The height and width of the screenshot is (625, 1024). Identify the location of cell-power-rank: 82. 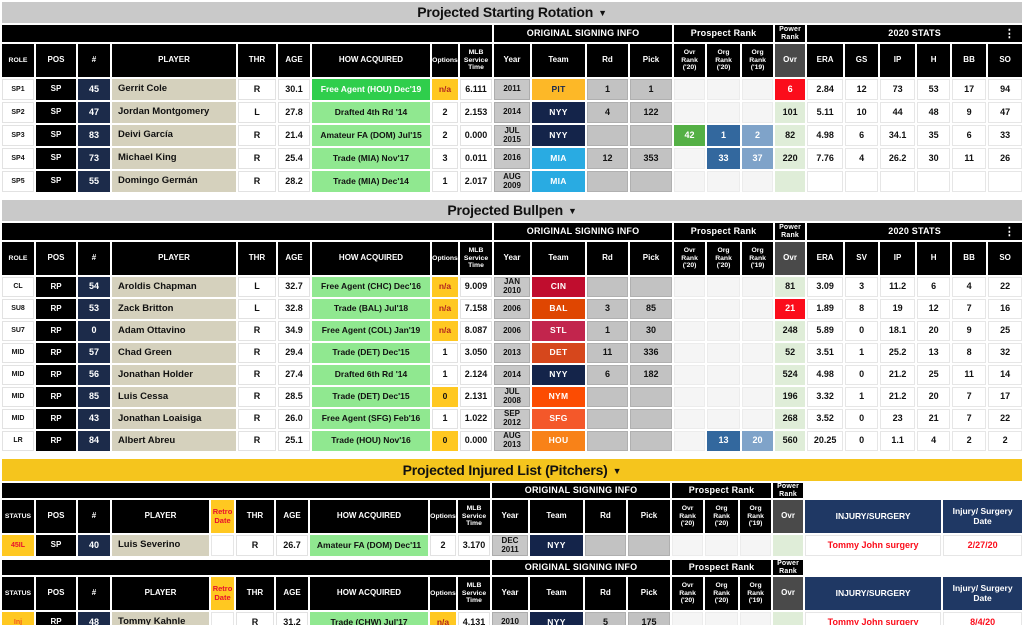
(790, 135).